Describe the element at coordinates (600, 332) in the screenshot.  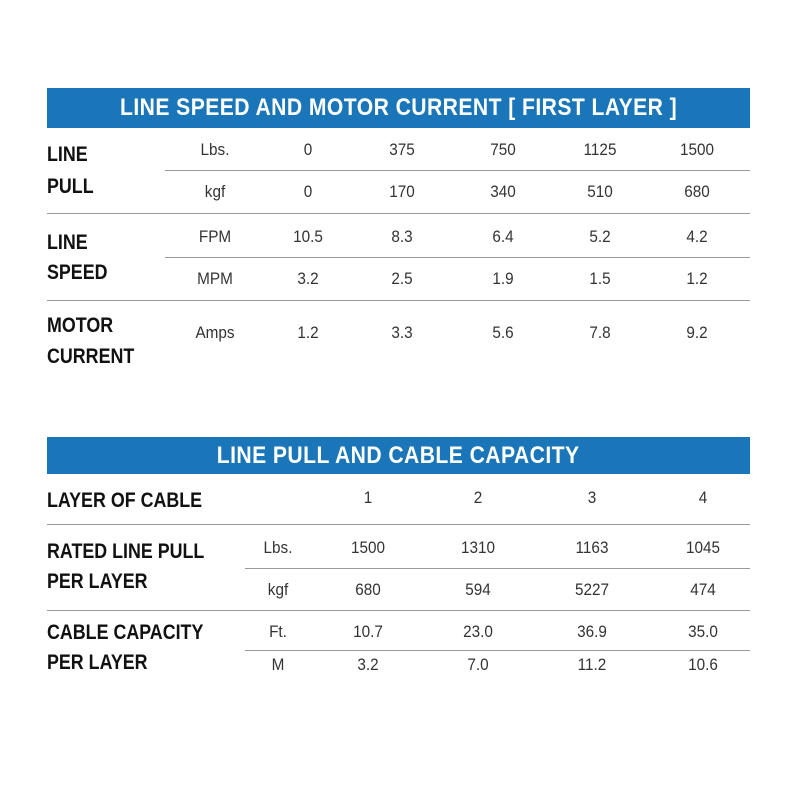
I see `table-cell: 7.8` at that location.